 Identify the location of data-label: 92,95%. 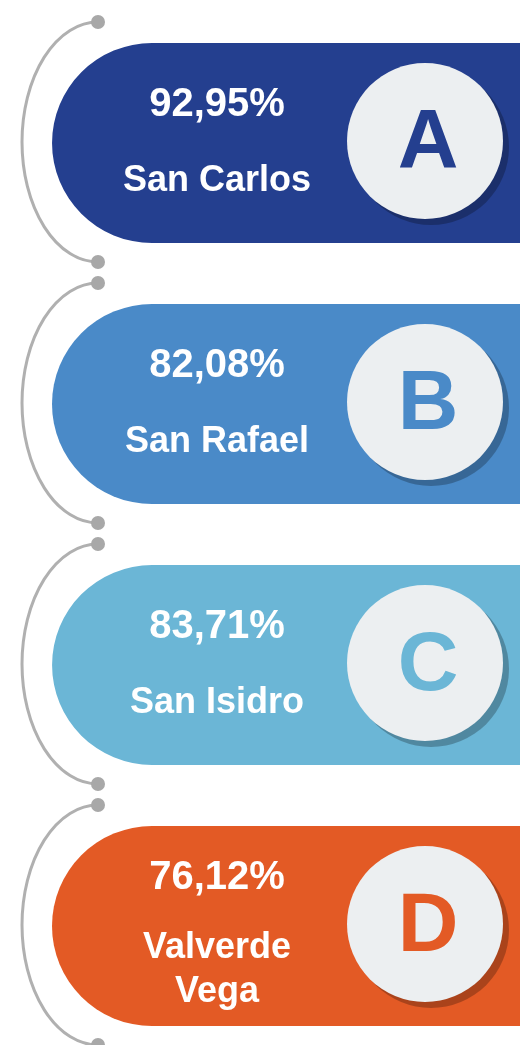
(217, 102).